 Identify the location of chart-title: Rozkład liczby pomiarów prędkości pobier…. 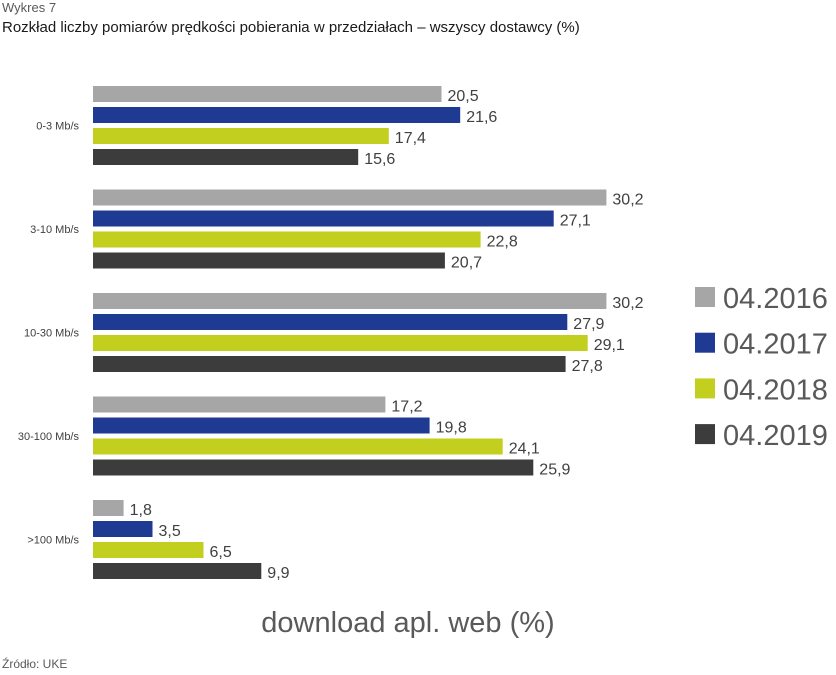
(291, 27).